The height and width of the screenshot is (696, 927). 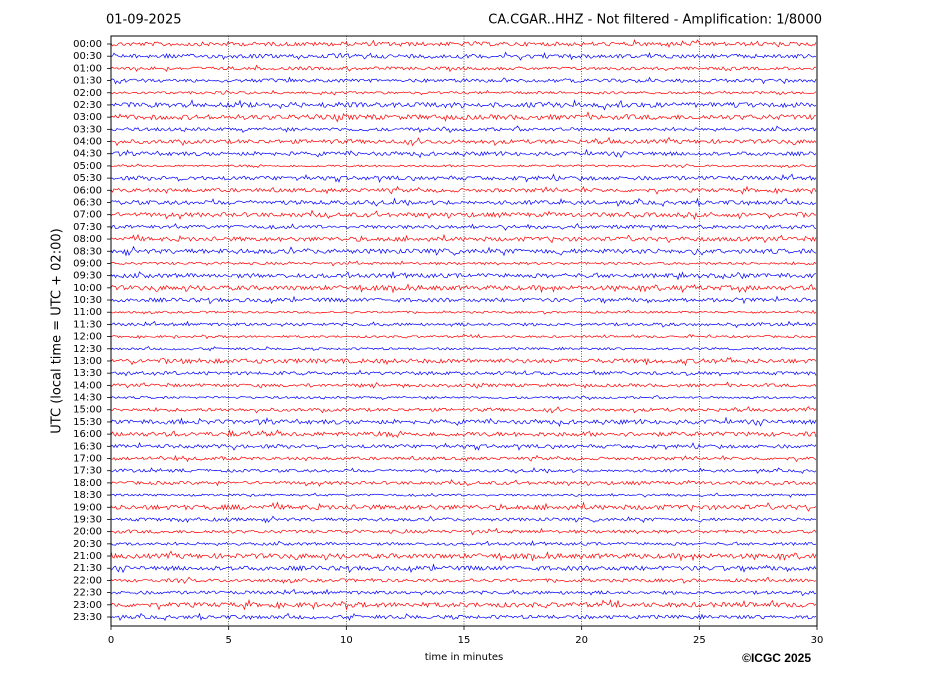 What do you see at coordinates (87, 276) in the screenshot?
I see `y-tick-label: 09:30` at bounding box center [87, 276].